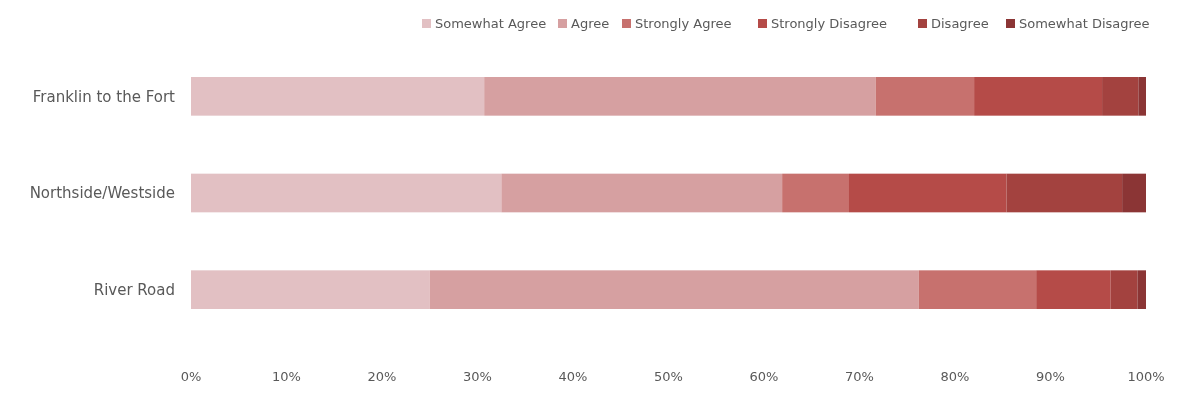 This screenshot has width=1186, height=409. What do you see at coordinates (1084, 23) in the screenshot?
I see `legend-label: Somewhat Disagree` at bounding box center [1084, 23].